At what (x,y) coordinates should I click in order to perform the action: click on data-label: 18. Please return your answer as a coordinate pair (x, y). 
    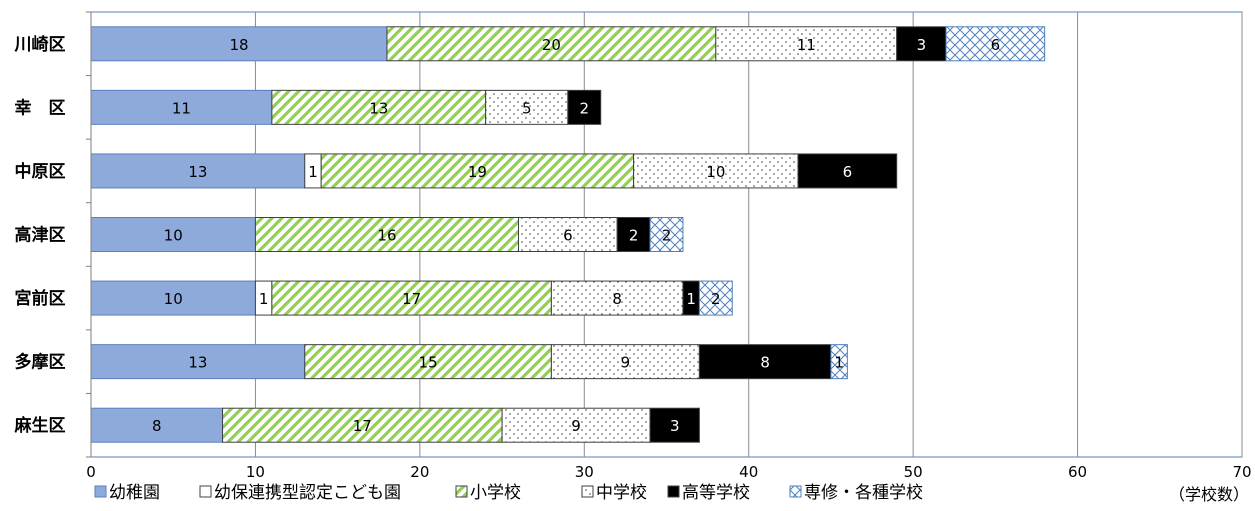
    Looking at the image, I should click on (238, 45).